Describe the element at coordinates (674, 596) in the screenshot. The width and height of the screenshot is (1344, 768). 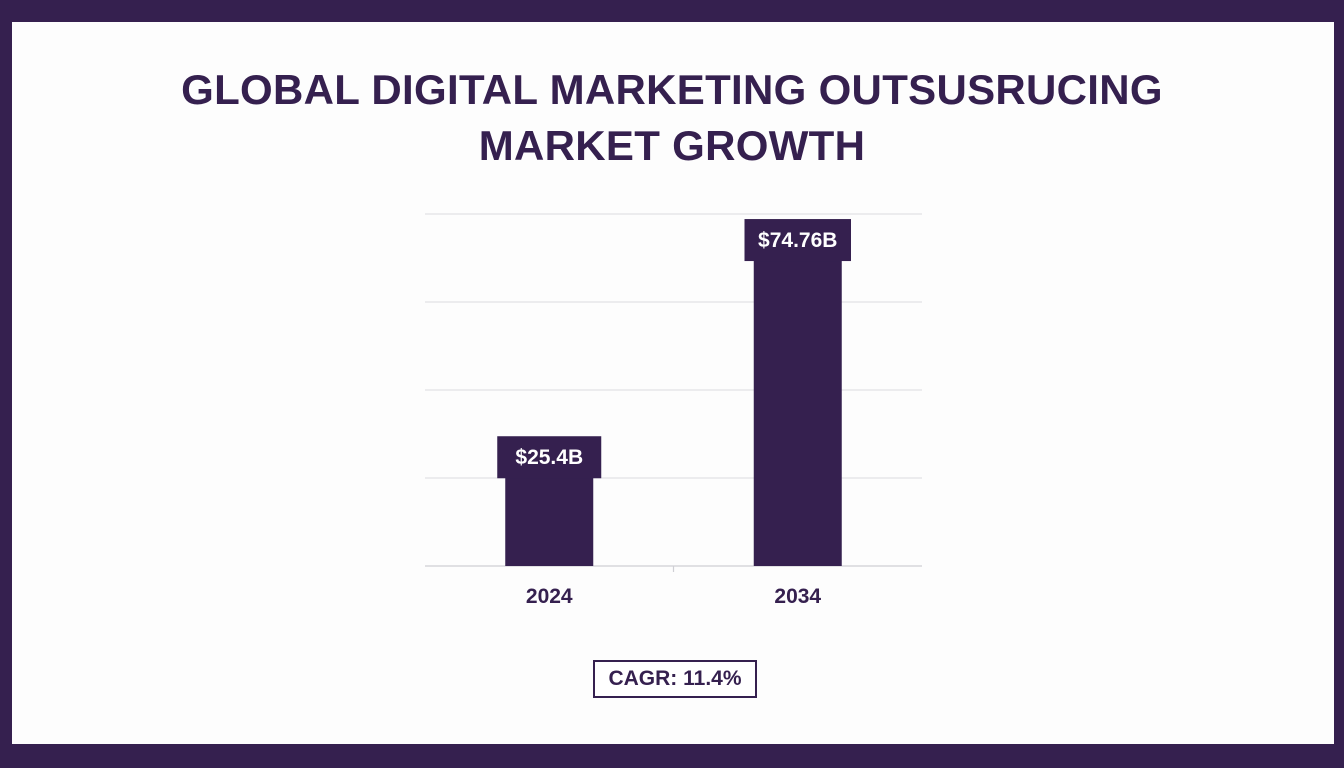
I see `x-tick-labels: 2024 2034` at that location.